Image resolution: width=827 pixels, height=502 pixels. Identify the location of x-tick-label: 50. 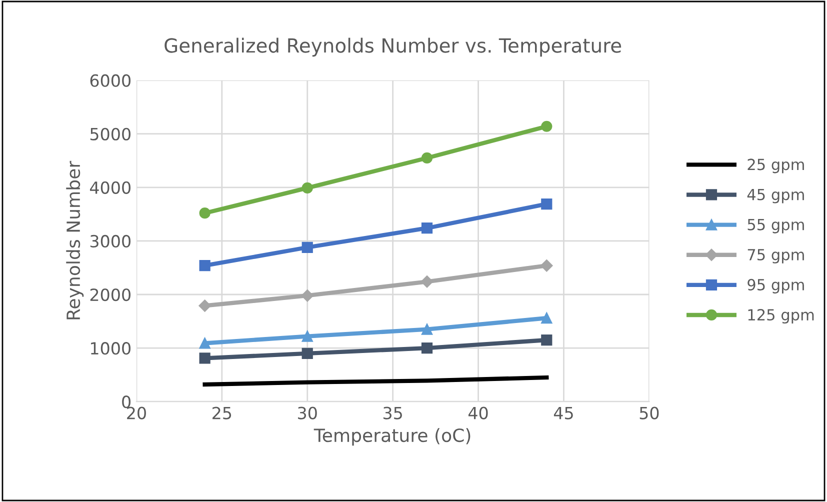
(649, 413).